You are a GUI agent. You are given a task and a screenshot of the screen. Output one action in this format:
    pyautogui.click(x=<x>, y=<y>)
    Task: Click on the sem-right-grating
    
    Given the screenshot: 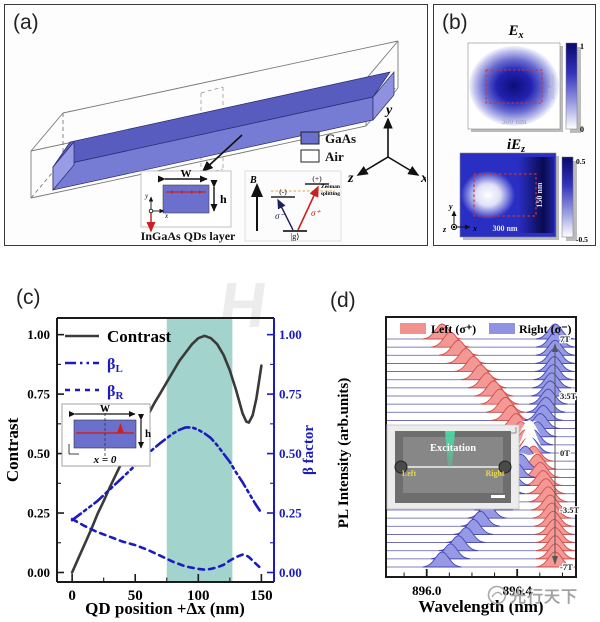 What is the action you would take?
    pyautogui.click(x=505, y=467)
    